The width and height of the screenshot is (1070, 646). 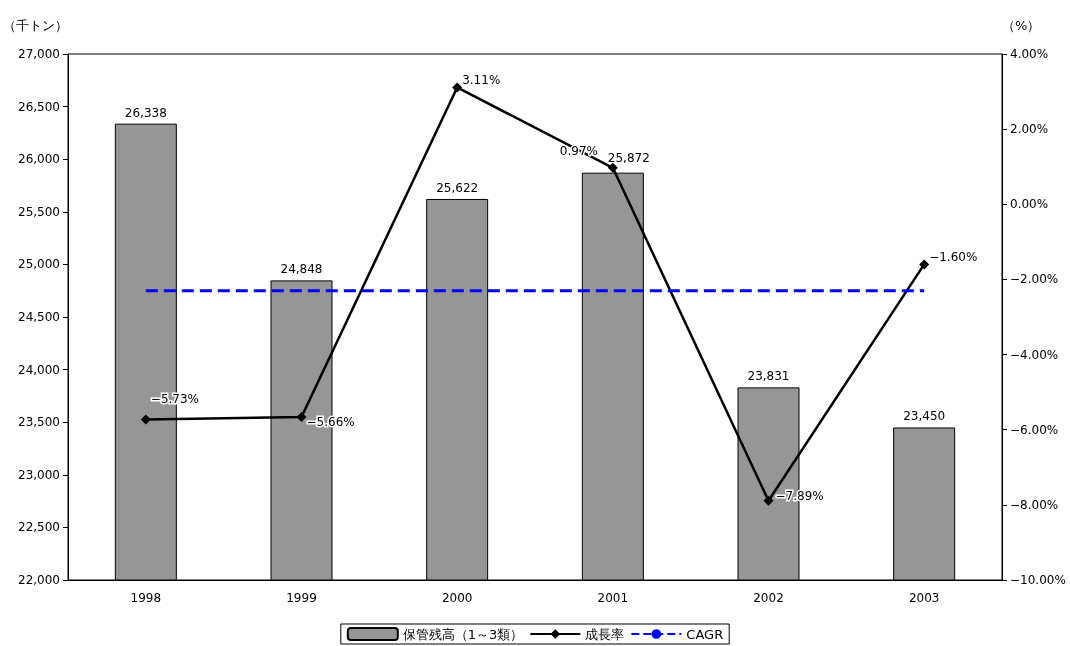 I want to click on data-label: 23,831, so click(x=768, y=376).